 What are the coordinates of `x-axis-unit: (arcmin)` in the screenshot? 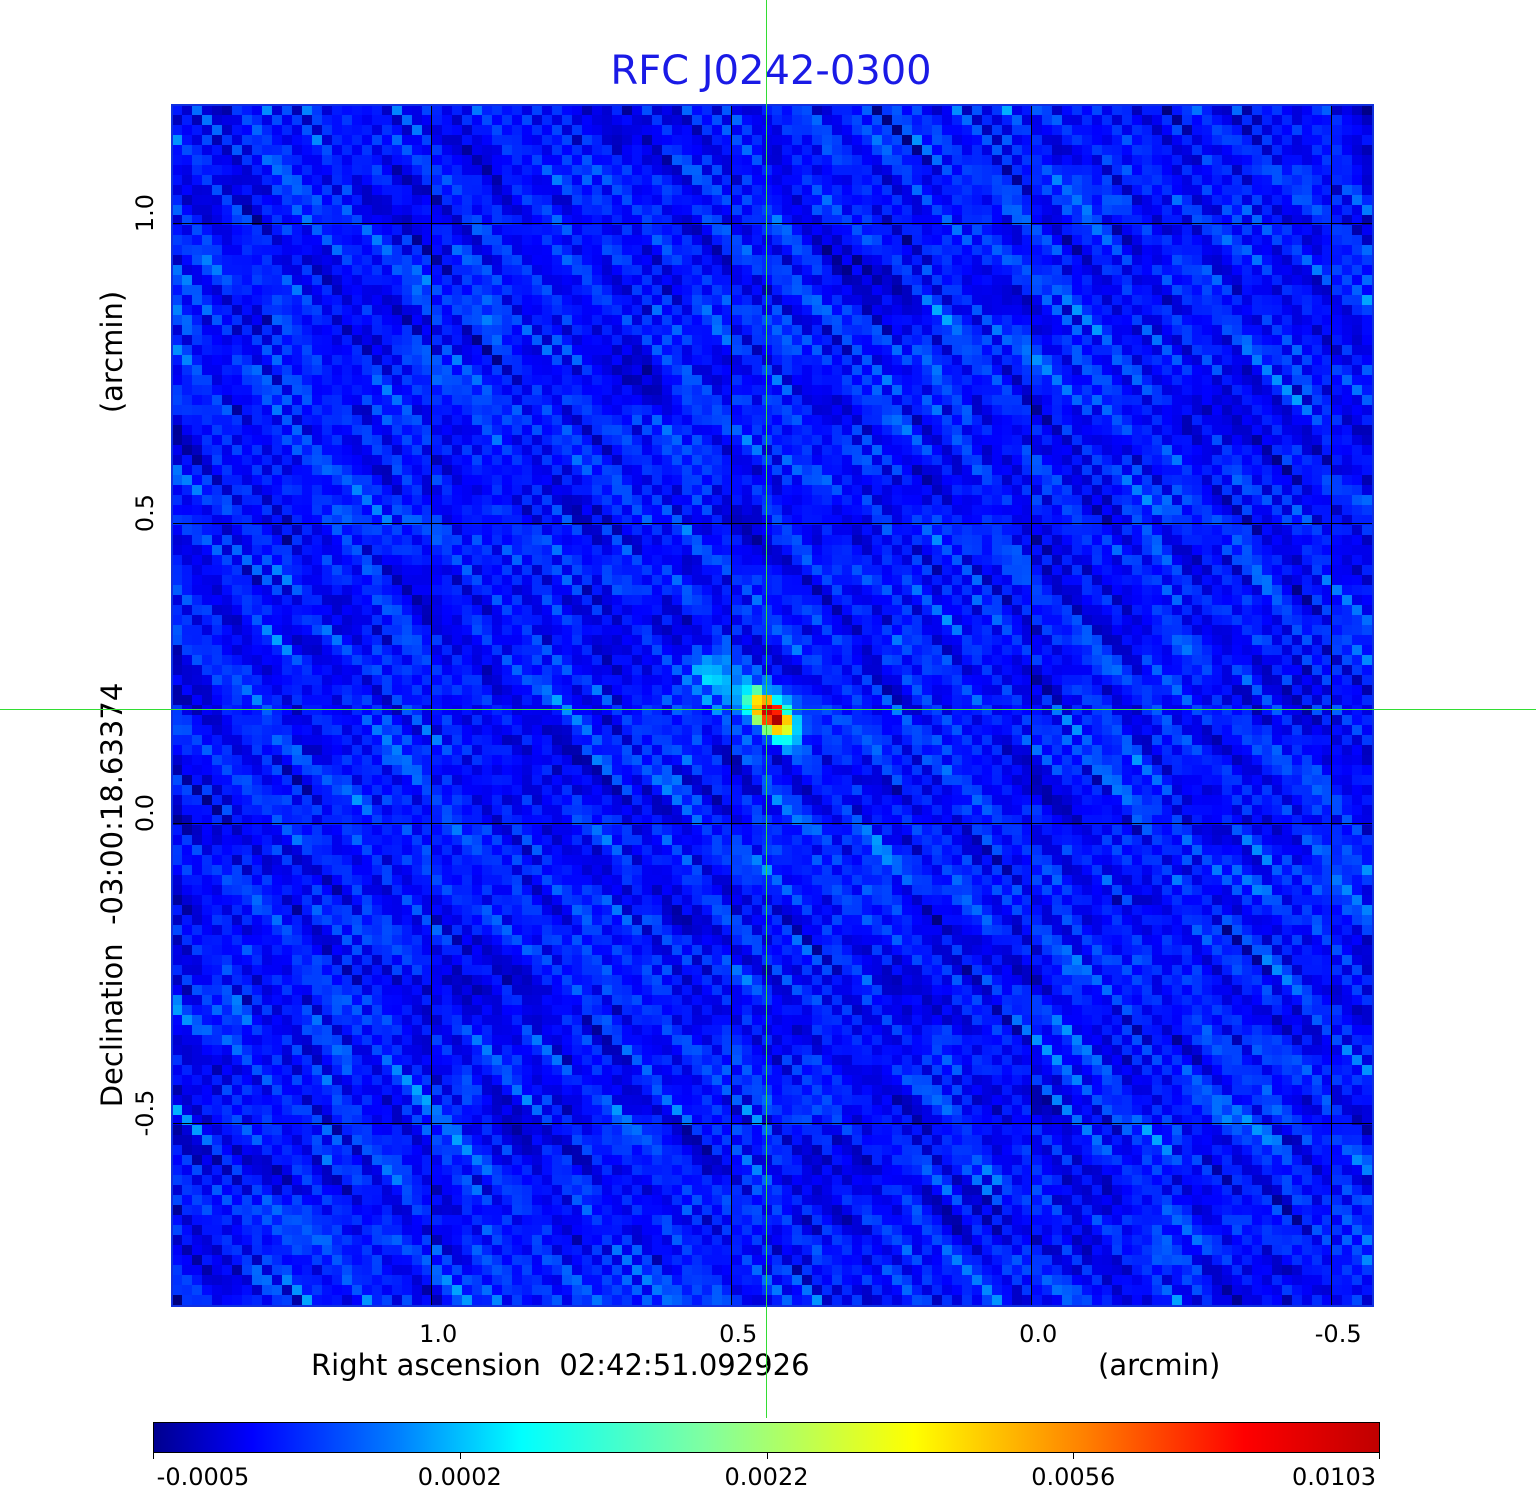 It's located at (1159, 1365).